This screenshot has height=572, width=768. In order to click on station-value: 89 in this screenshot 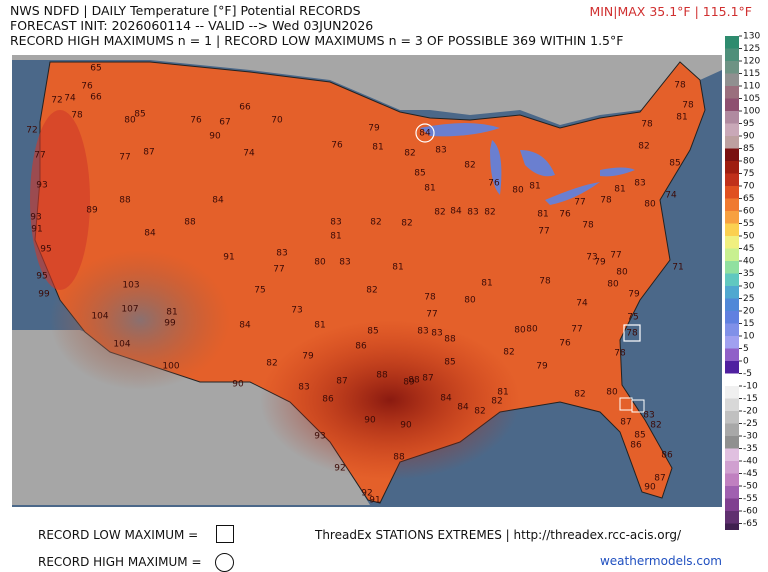, I will do `click(92, 211)`.